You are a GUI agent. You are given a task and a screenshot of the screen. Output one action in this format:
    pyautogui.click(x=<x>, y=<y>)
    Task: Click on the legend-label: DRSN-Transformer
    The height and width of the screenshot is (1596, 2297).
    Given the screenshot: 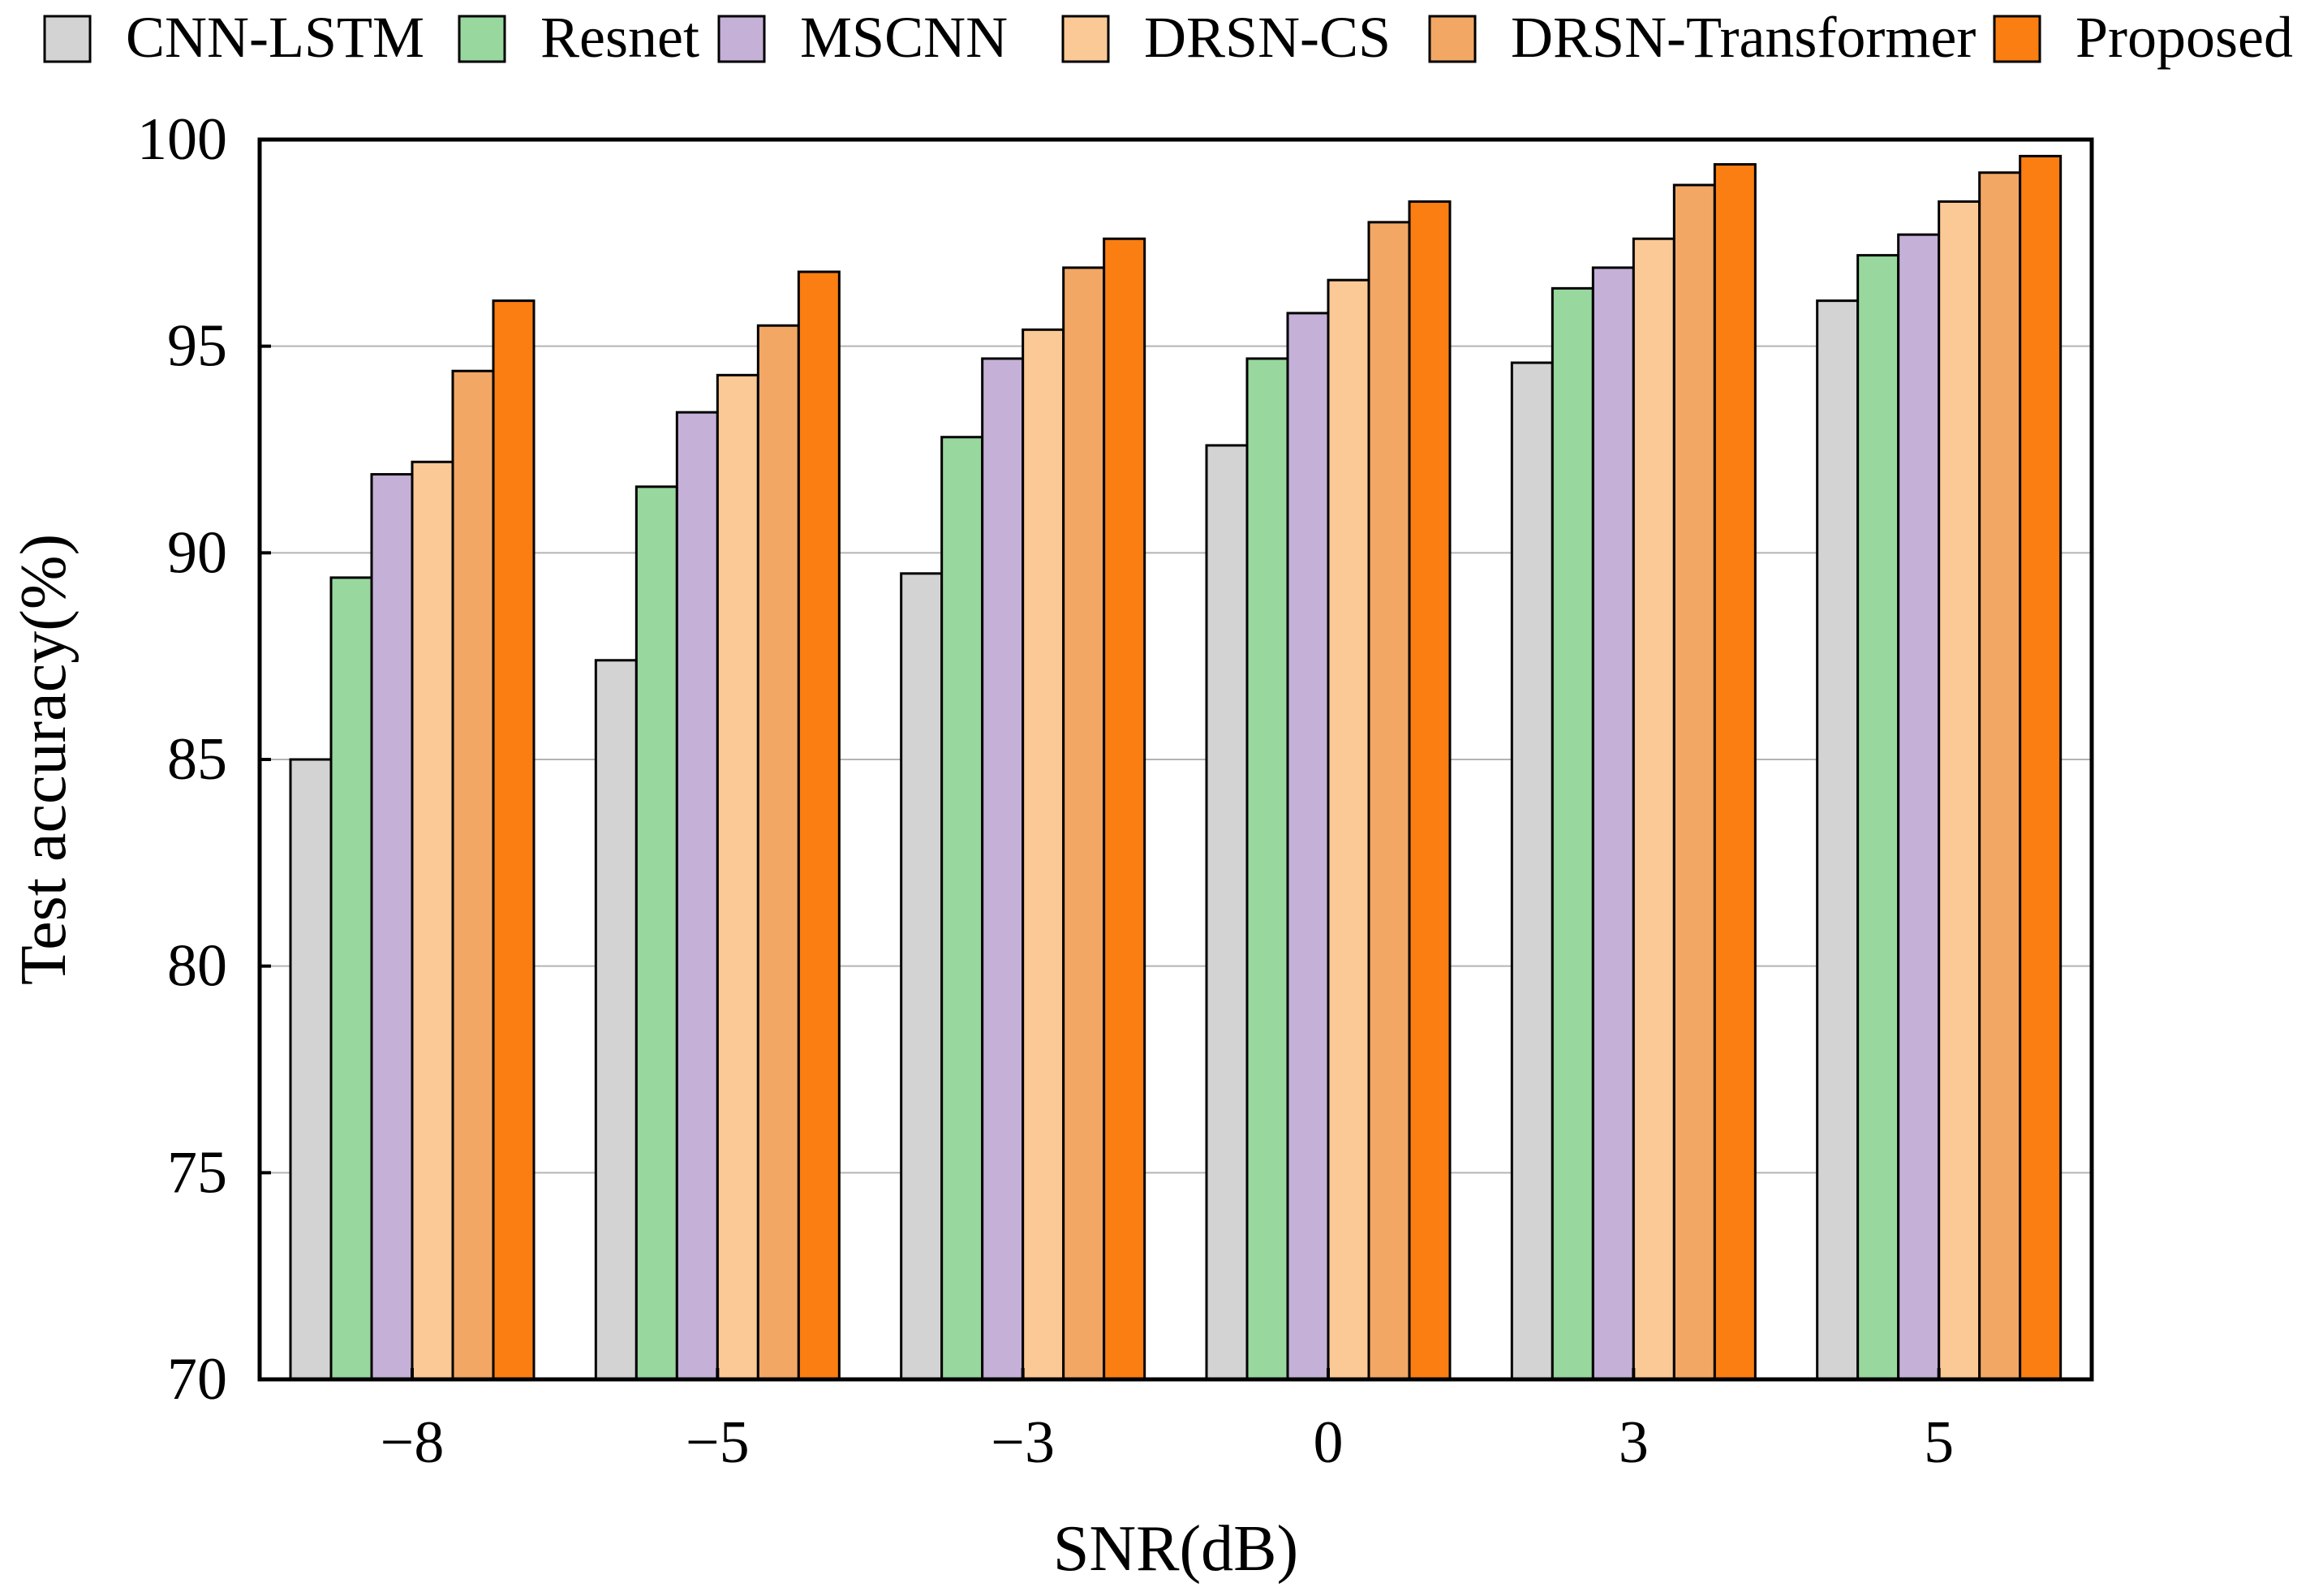 What is the action you would take?
    pyautogui.click(x=1743, y=37)
    